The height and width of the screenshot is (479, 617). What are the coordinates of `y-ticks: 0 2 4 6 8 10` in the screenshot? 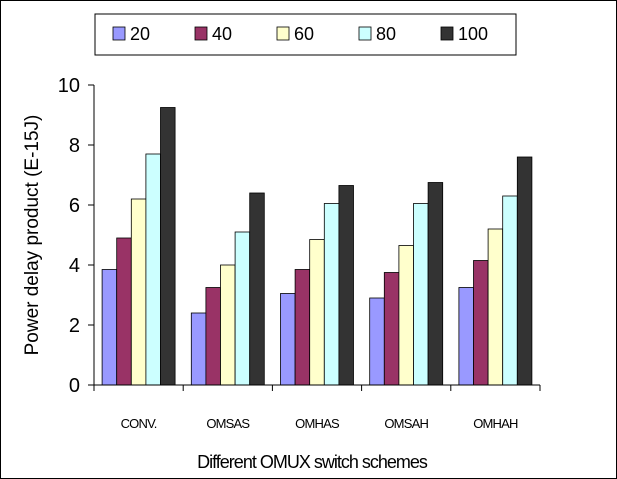 It's located at (76, 236).